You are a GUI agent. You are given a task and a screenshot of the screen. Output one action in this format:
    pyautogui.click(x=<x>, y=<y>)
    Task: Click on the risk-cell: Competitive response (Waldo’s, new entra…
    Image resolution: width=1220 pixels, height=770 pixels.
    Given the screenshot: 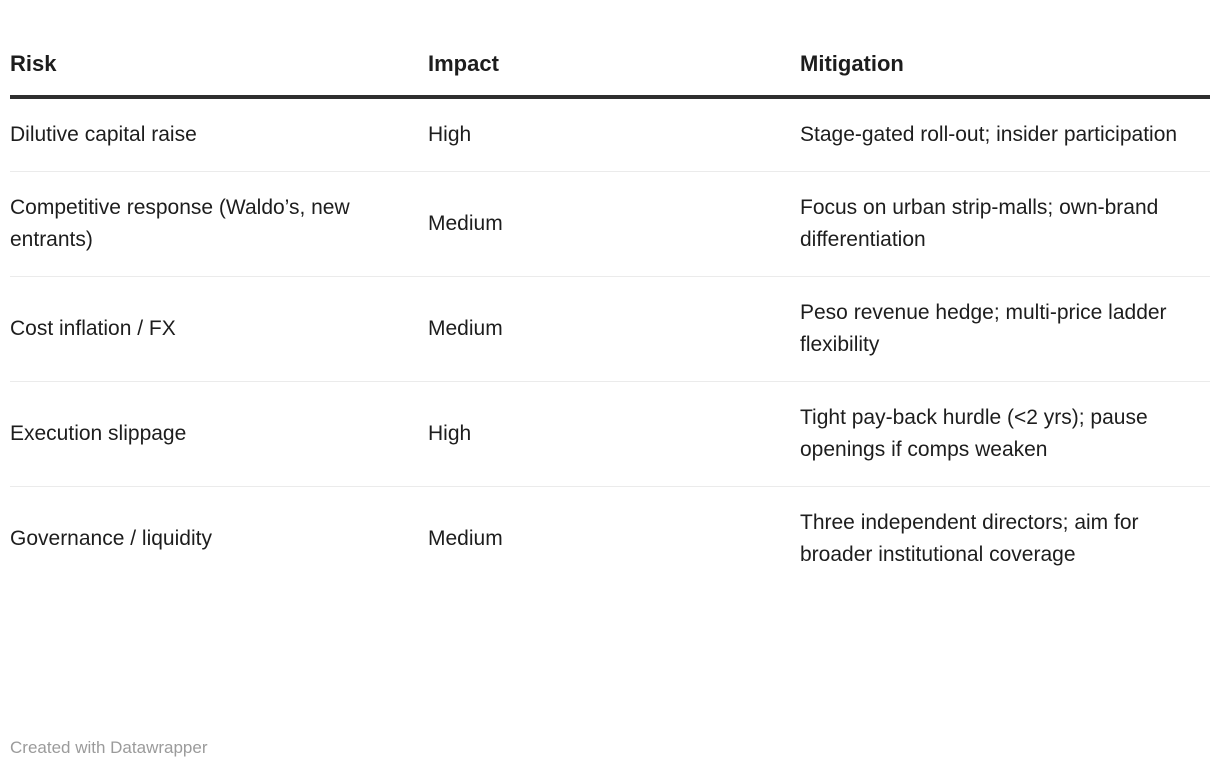 What is the action you would take?
    pyautogui.click(x=219, y=224)
    